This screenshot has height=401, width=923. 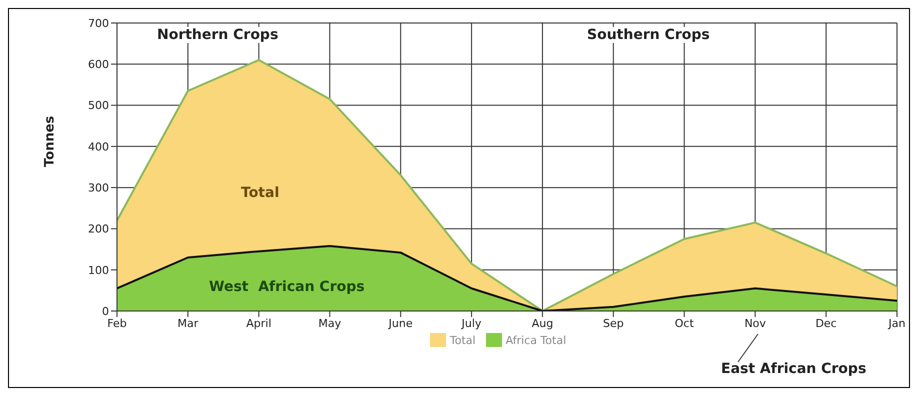 What do you see at coordinates (400, 323) in the screenshot?
I see `x-tick-label: June` at bounding box center [400, 323].